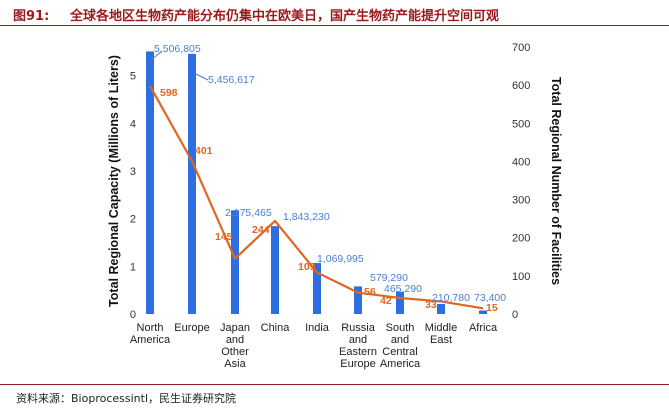  What do you see at coordinates (285, 16) in the screenshot?
I see `figure-title: 全球各地区生物药产能分布仍集中在欧美日，国产生物药产能提升空间可观` at bounding box center [285, 16].